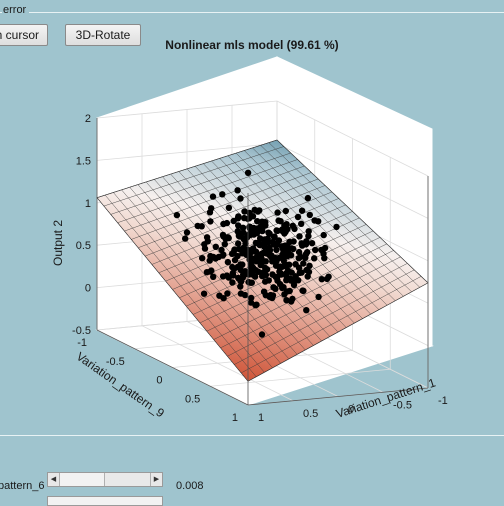 This screenshot has width=504, height=506. I want to click on data-cursor-button: n cursor, so click(24, 35).